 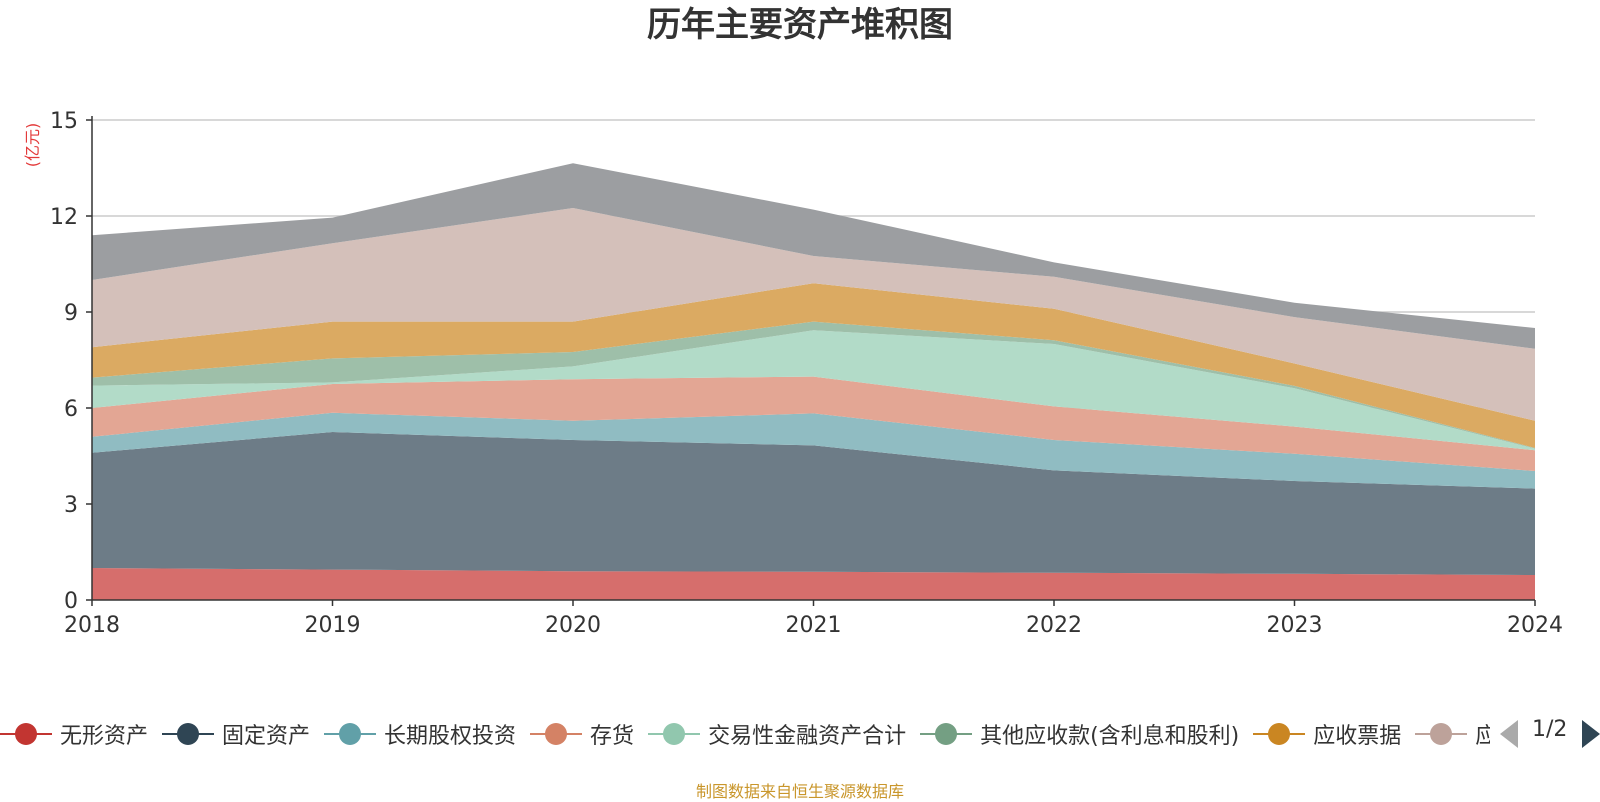 What do you see at coordinates (266, 736) in the screenshot?
I see `legend-label: 固定资产` at bounding box center [266, 736].